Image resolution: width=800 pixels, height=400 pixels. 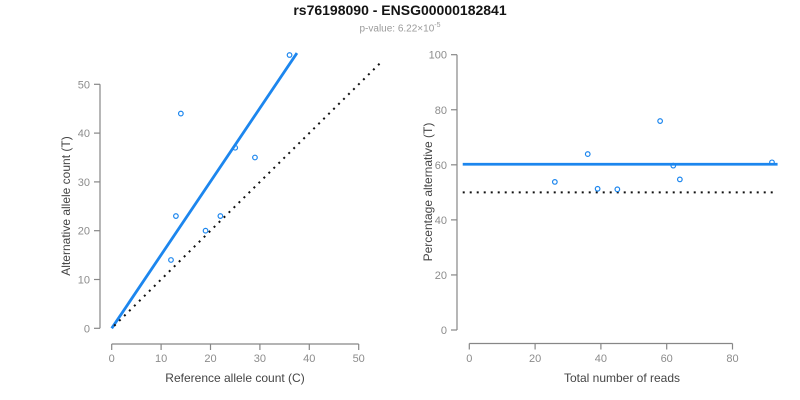 What do you see at coordinates (66, 206) in the screenshot?
I see `left-y-axis-label: Alternative allele count (T)` at bounding box center [66, 206].